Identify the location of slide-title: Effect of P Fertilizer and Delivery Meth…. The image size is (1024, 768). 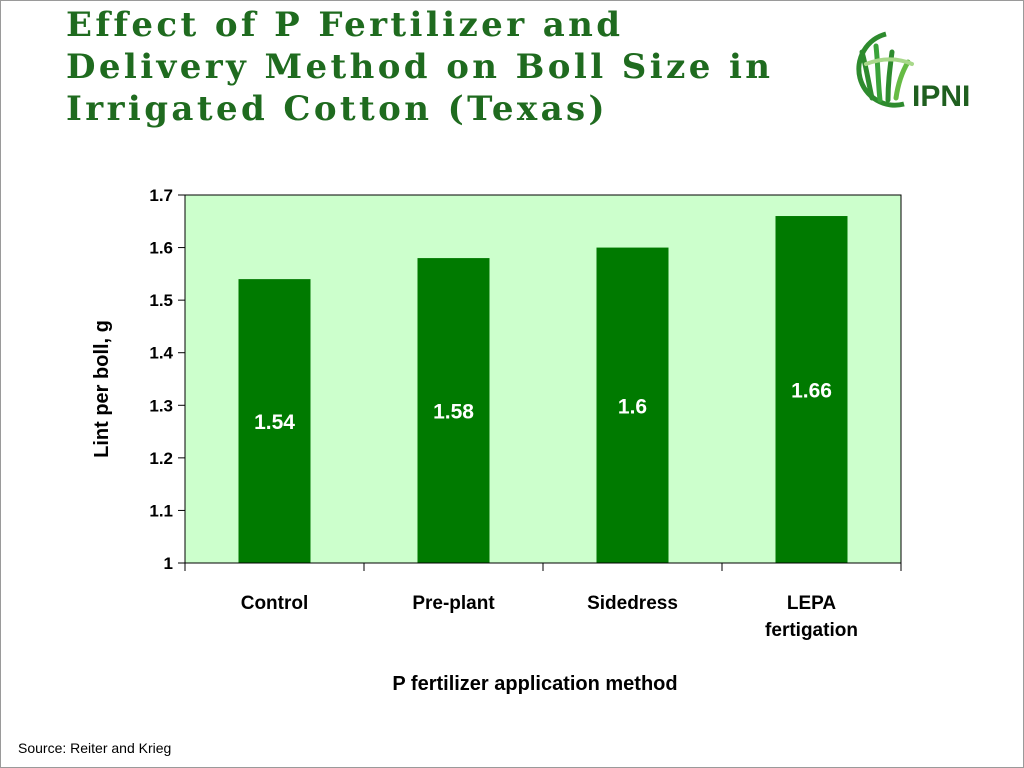
(420, 67).